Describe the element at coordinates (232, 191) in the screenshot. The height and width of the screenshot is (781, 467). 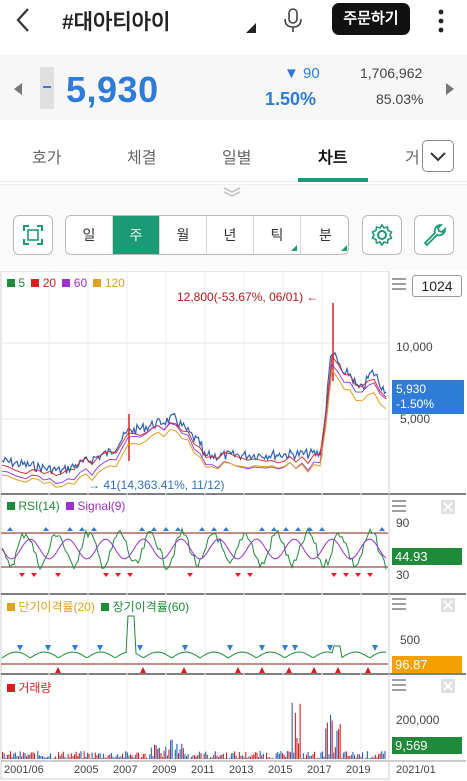
I see `collapse-chevron-icon` at that location.